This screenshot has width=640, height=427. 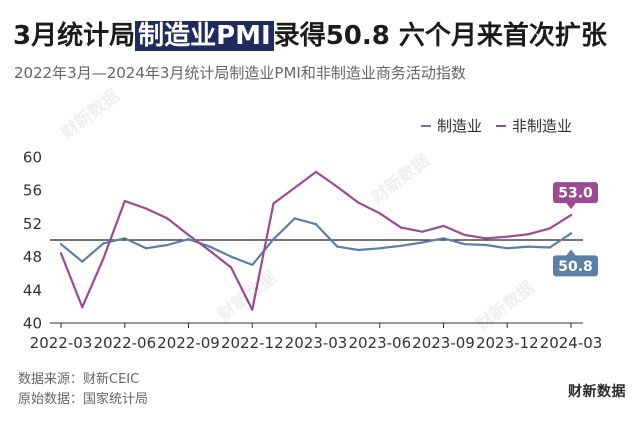 What do you see at coordinates (440, 36) in the screenshot?
I see `title-text-post: 录得50.8 六个月来首次扩张` at bounding box center [440, 36].